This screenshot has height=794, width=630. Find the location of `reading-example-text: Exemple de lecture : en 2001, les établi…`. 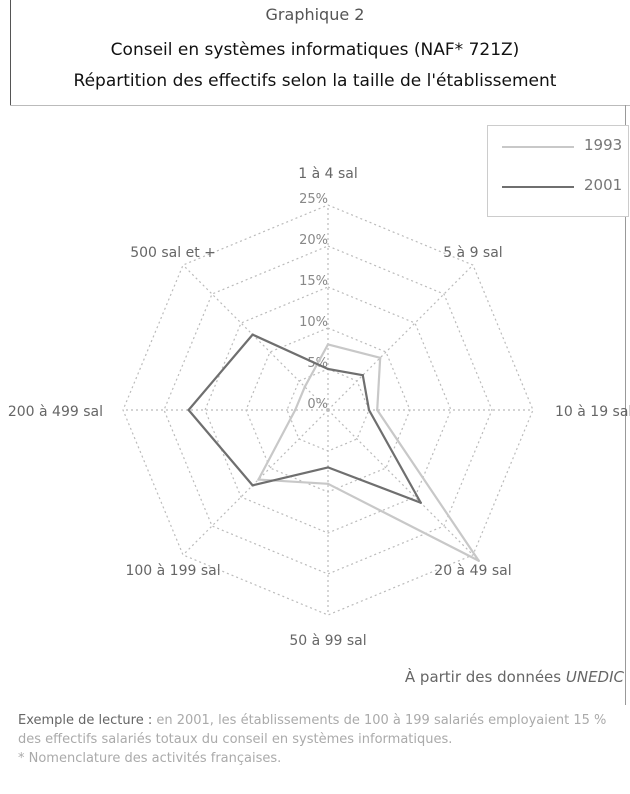

reading-example-text: Exemple de lecture : en 2001, les établi… is located at coordinates (321, 730).